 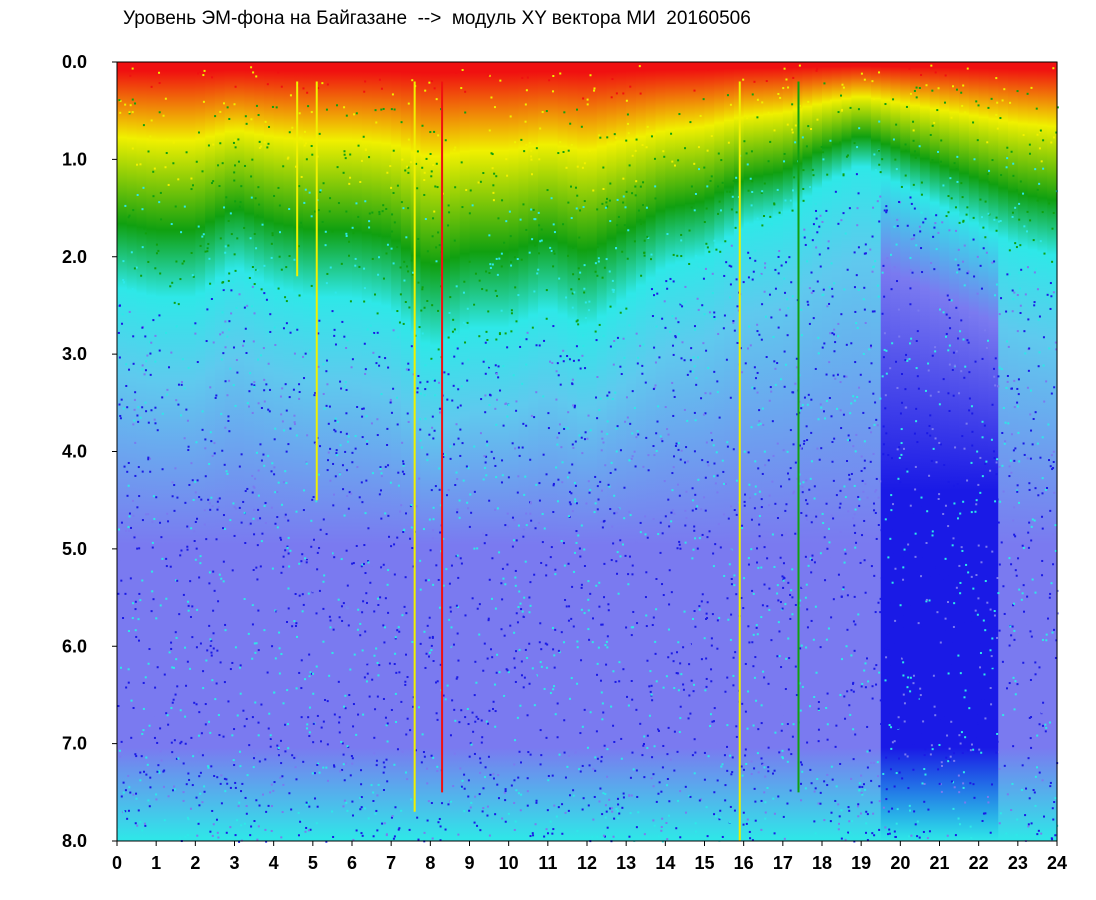 I want to click on heatmap-column, so click(x=190, y=451).